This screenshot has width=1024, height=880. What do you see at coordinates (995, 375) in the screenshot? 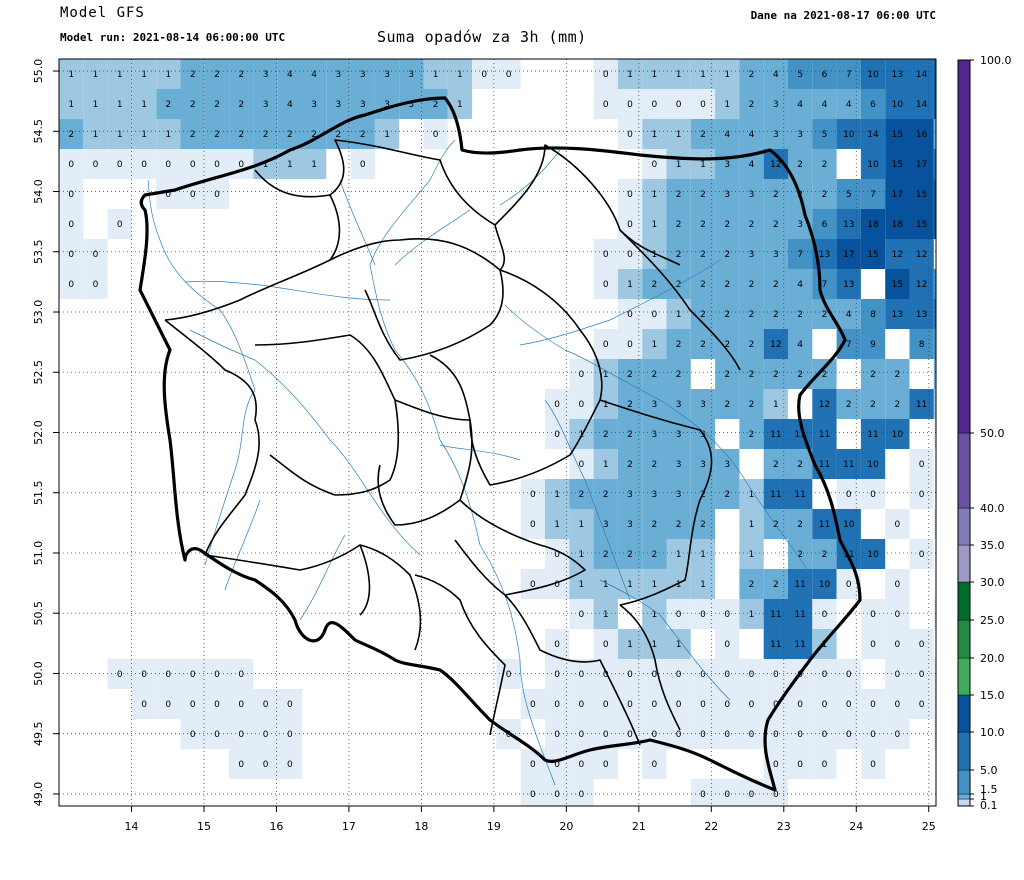
I see `precip-value-label: 4` at bounding box center [995, 375].